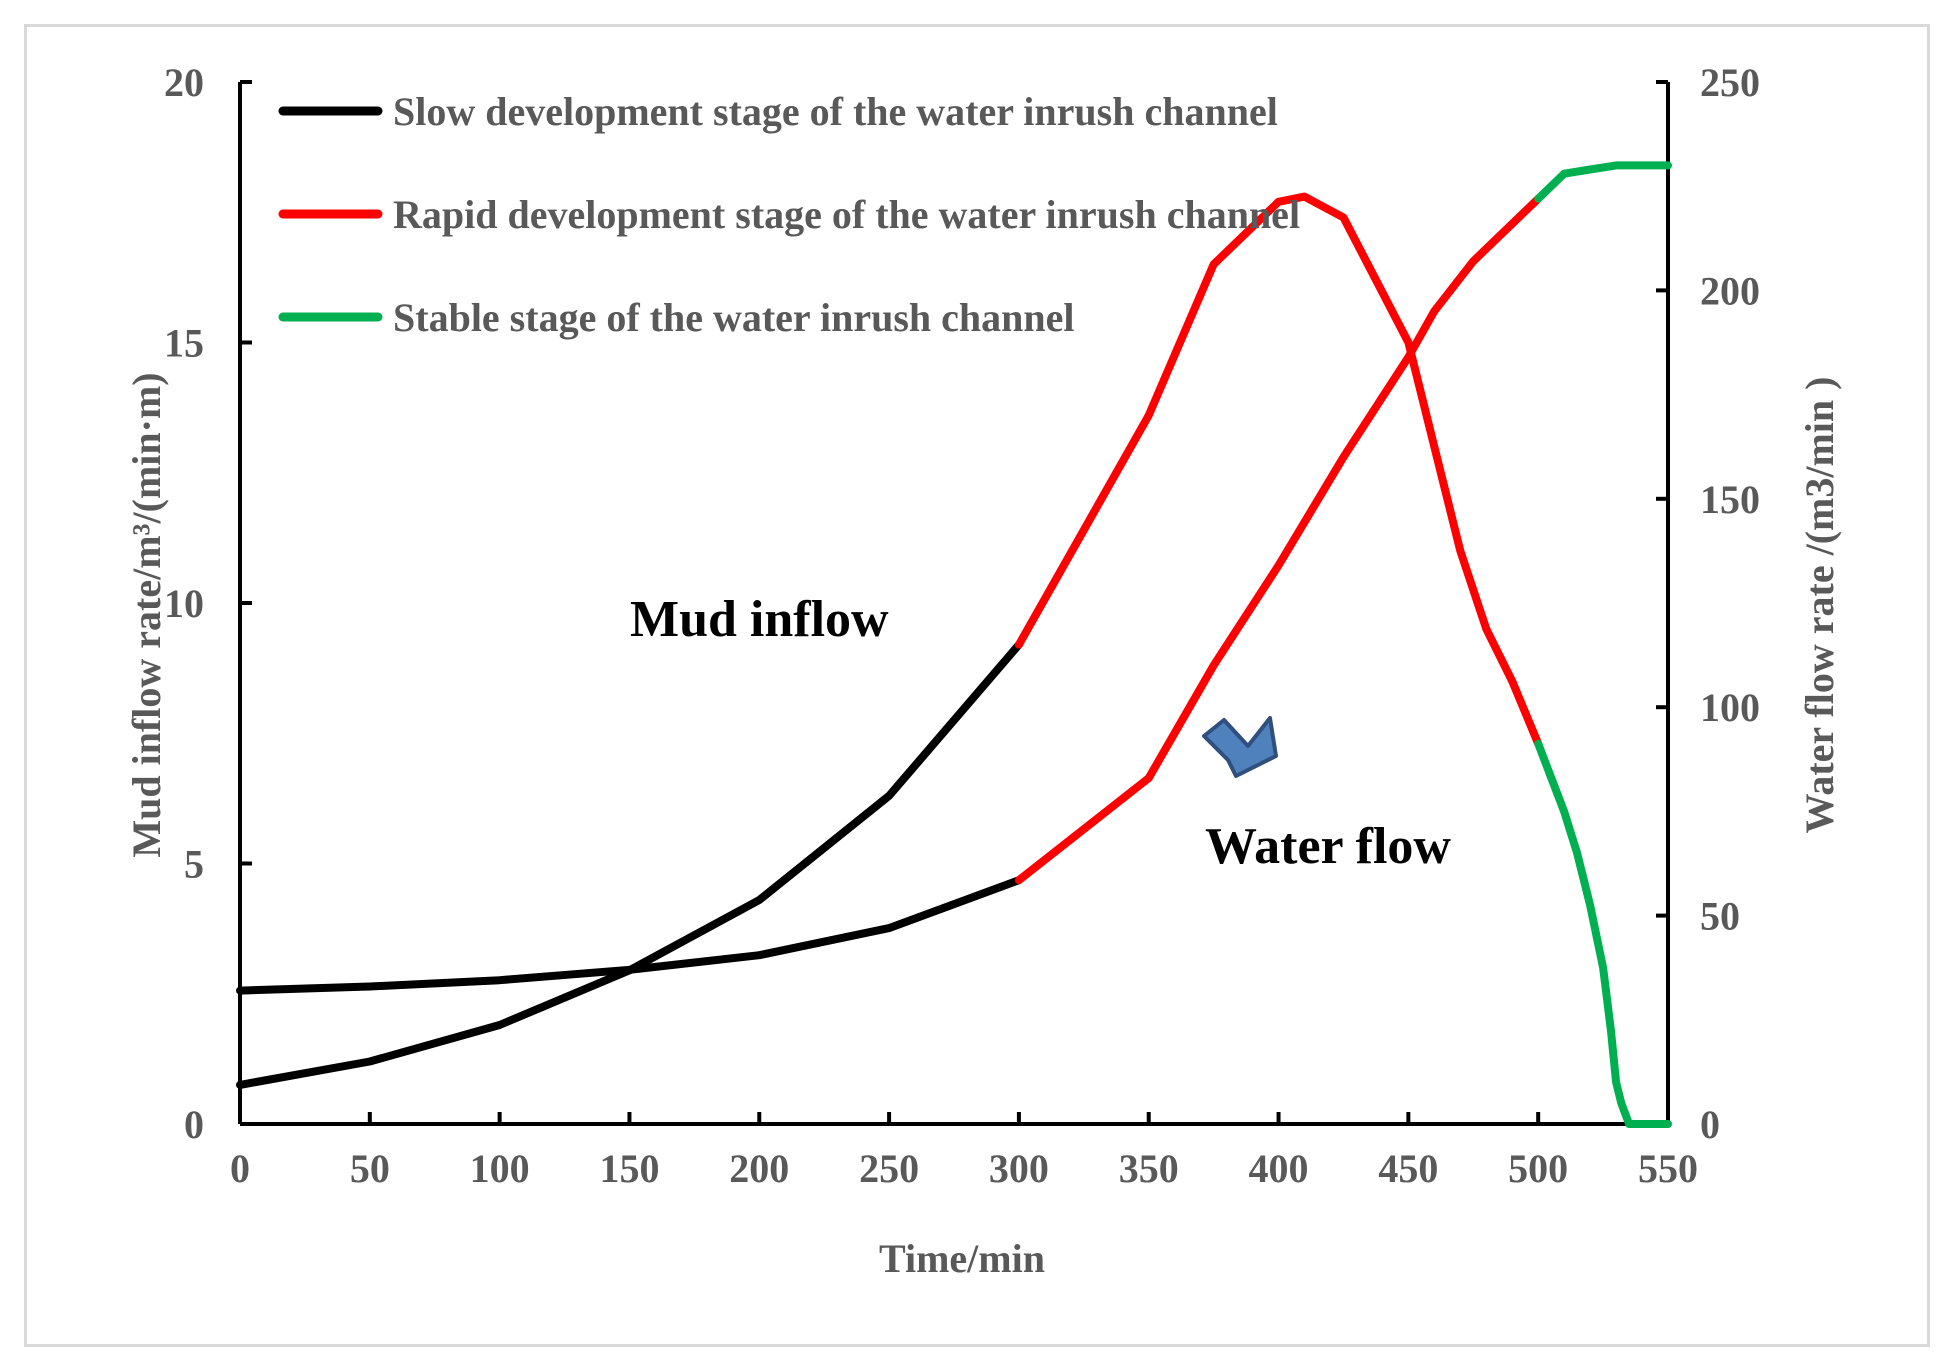 The height and width of the screenshot is (1371, 1957). Describe the element at coordinates (1730, 499) in the screenshot. I see `y-right-tick-label: 150` at that location.